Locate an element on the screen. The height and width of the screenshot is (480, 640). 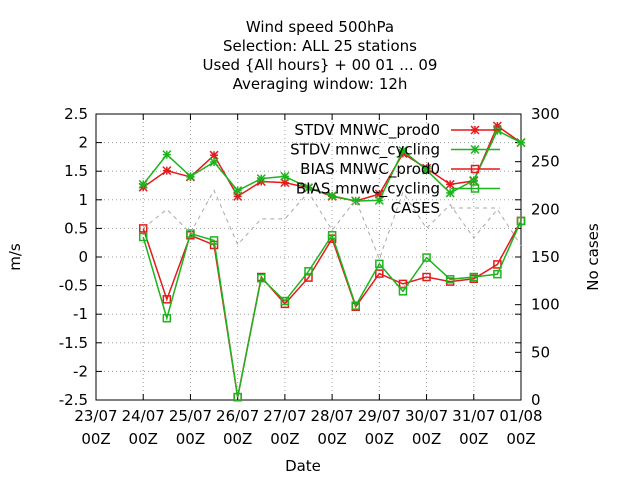
legend-label: BIAS MNWC_prod0 is located at coordinates (370, 169).